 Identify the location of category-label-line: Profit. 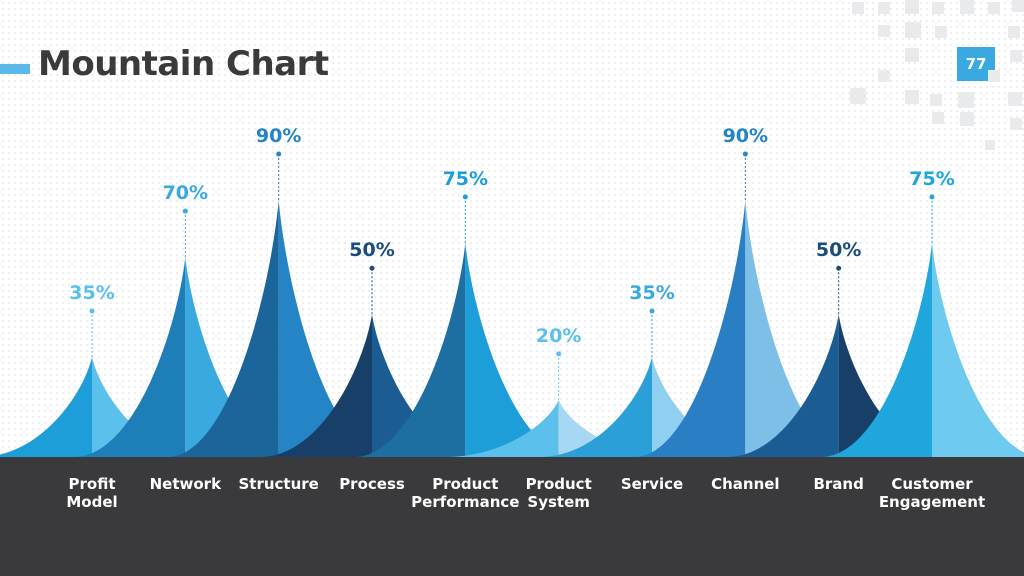
(92, 484).